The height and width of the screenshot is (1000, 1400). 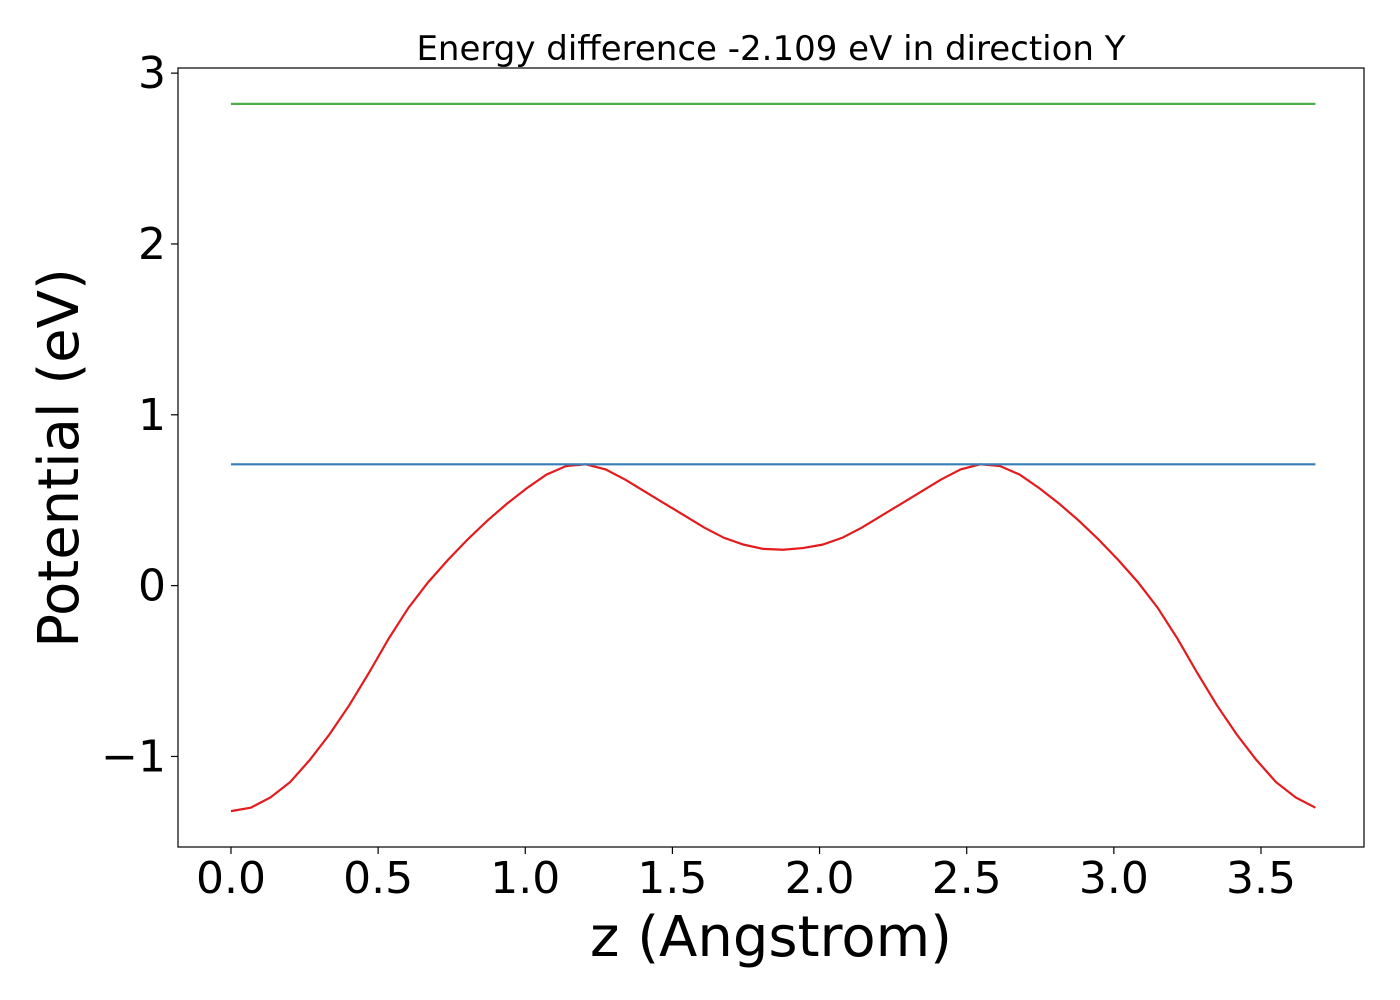 I want to click on y-tick-label: 0, so click(x=152, y=586).